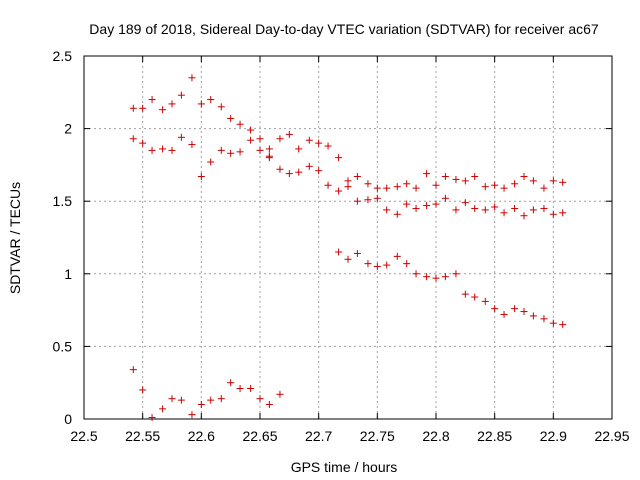 The height and width of the screenshot is (480, 640). I want to click on x-tick-label: 22.5, so click(83, 436).